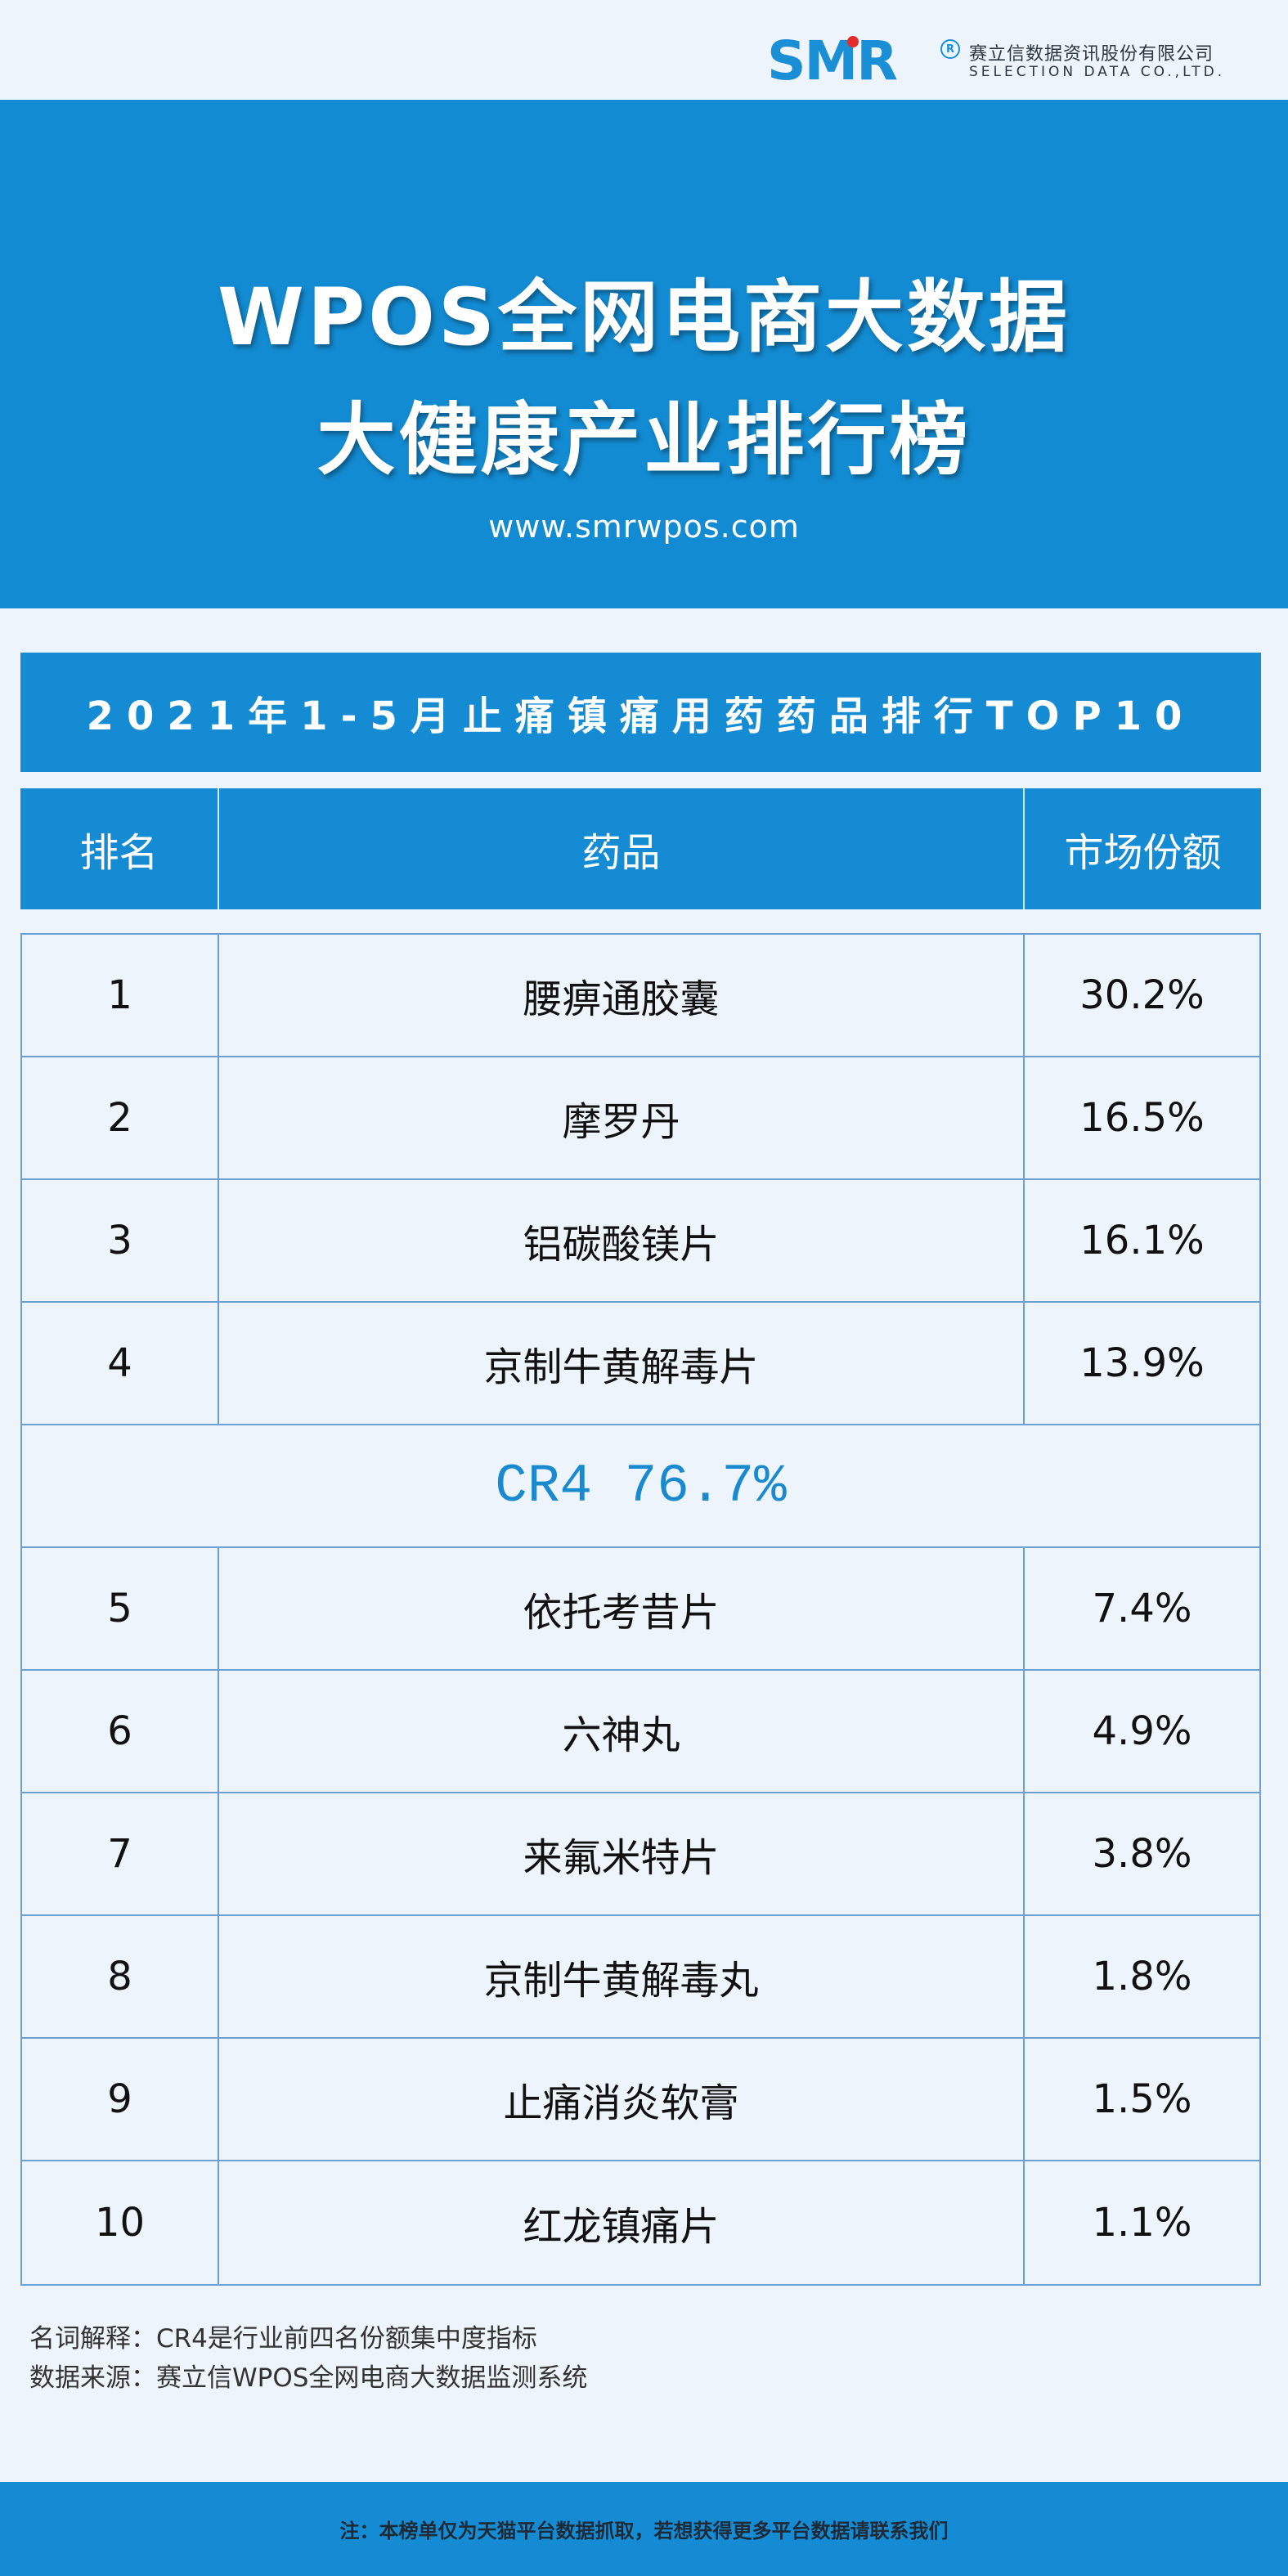 The height and width of the screenshot is (2576, 1288). What do you see at coordinates (1142, 1854) in the screenshot?
I see `share-cell: 3.8%` at bounding box center [1142, 1854].